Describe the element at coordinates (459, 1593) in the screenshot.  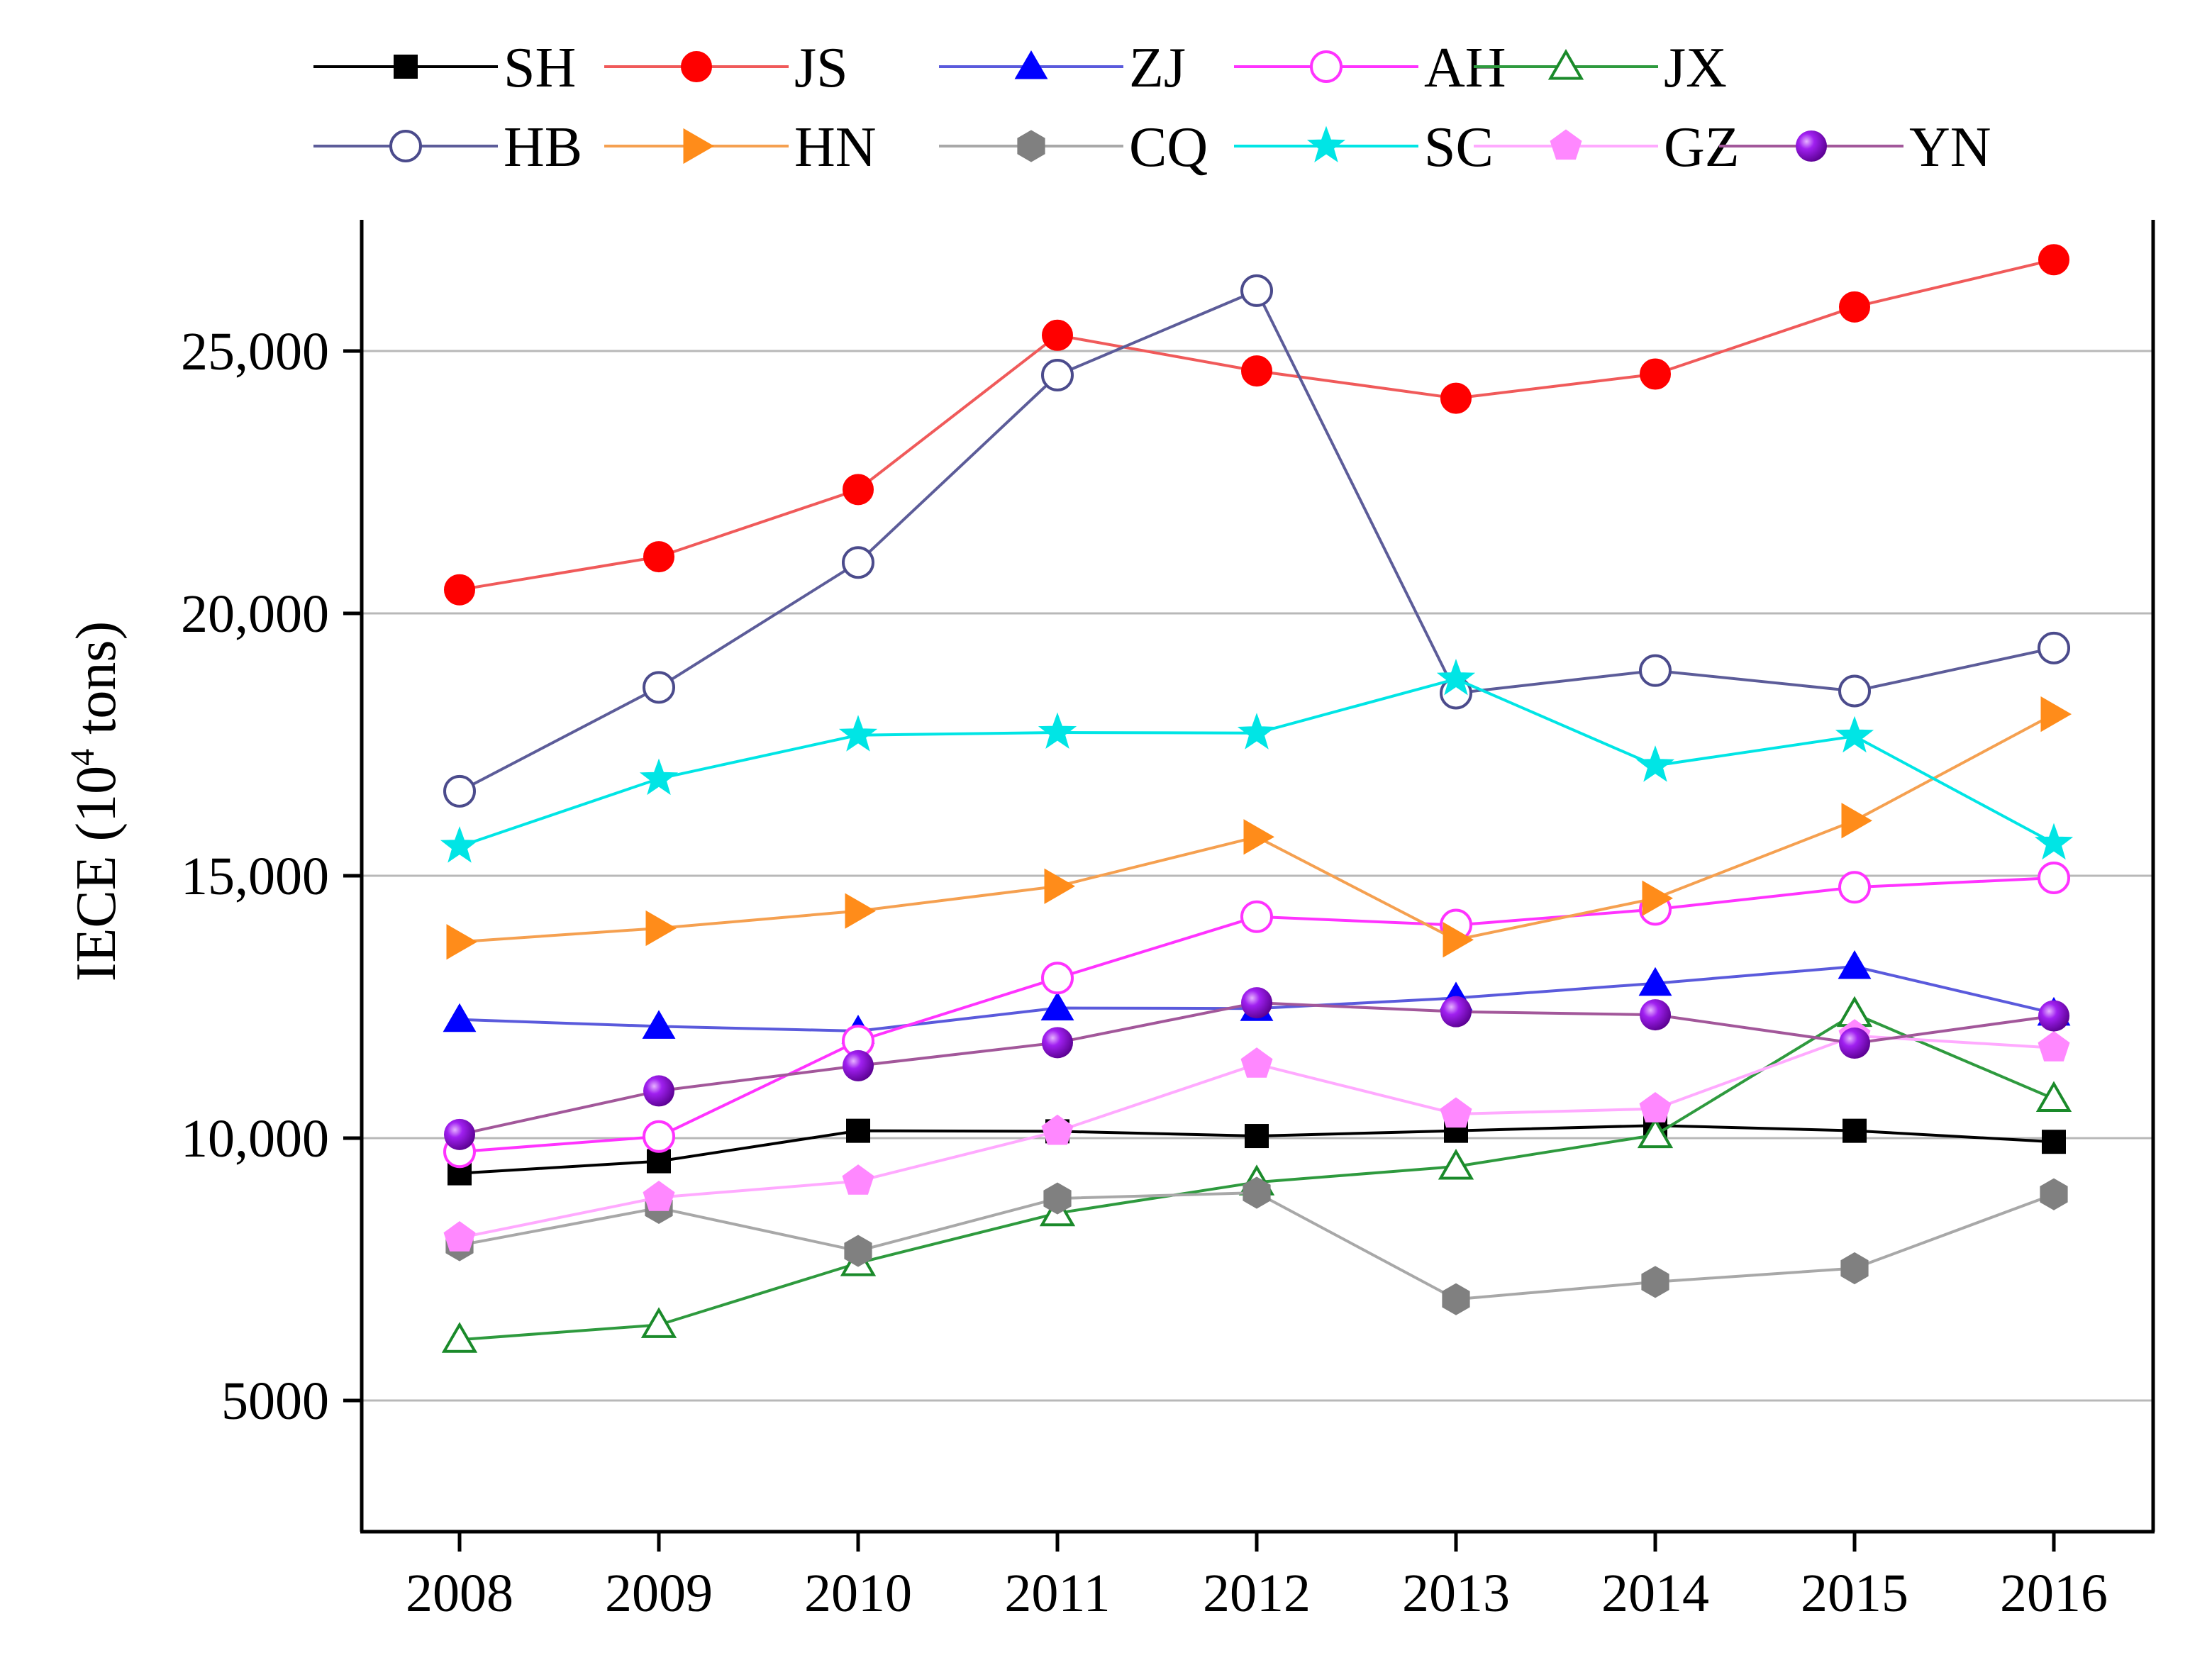
I see `x-tick-label-2008: 2008` at that location.